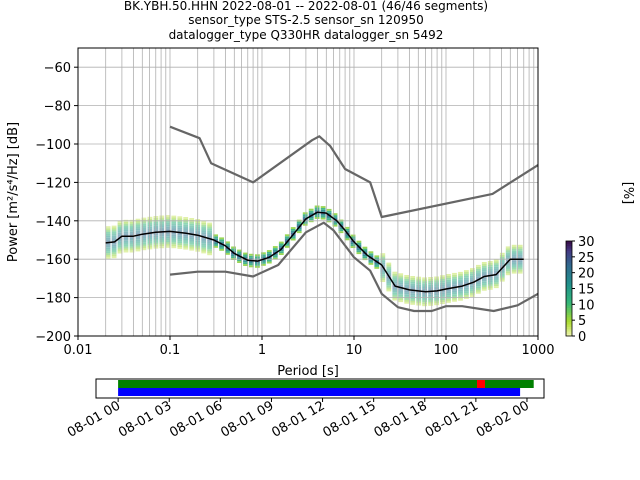 This screenshot has width=640, height=480. I want to click on x-axis-ticks: 0.01 0.1 1 10 100 1000, so click(309, 347).